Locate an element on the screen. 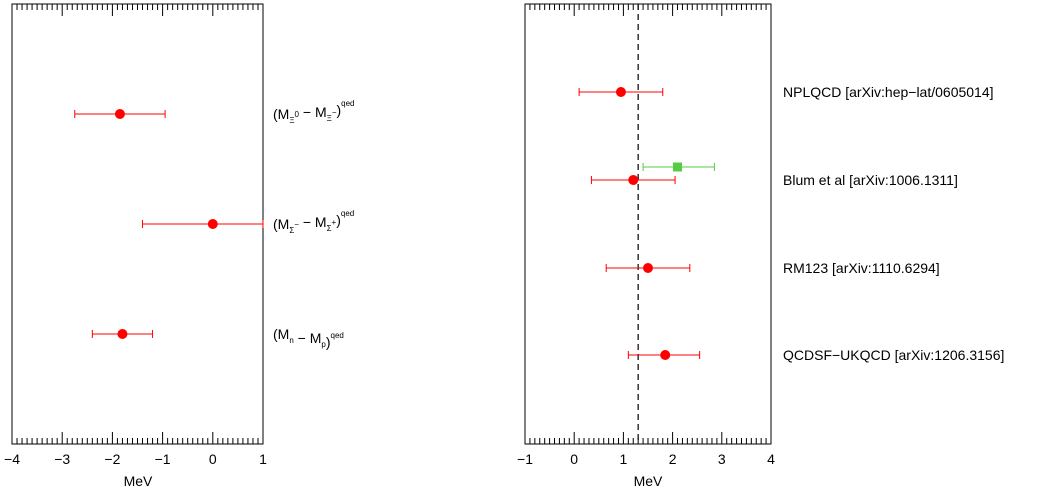 The width and height of the screenshot is (1048, 493). point-label: RM123 [arXiv:1110.6294] is located at coordinates (861, 268).